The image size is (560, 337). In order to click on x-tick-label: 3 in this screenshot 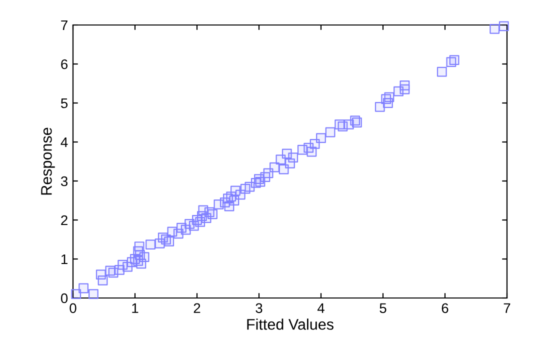, I will do `click(259, 308)`.